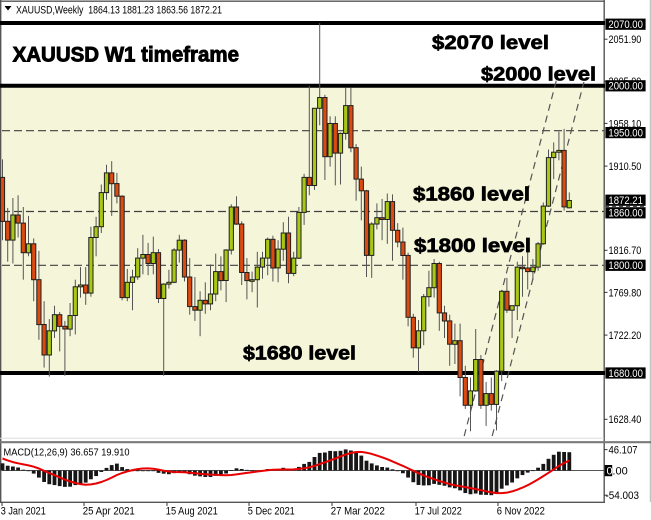  What do you see at coordinates (471, 194) in the screenshot?
I see `svg-text: $1860 level` at bounding box center [471, 194].